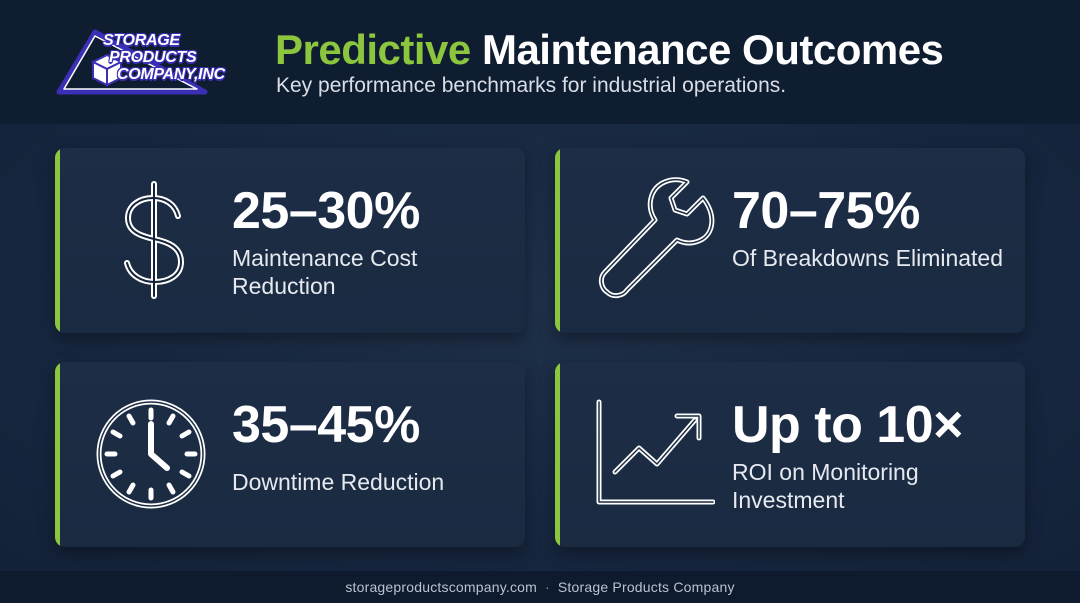 This screenshot has width=1080, height=603. Describe the element at coordinates (325, 272) in the screenshot. I see `stat-label: Maintenance Cost Reduction` at that location.